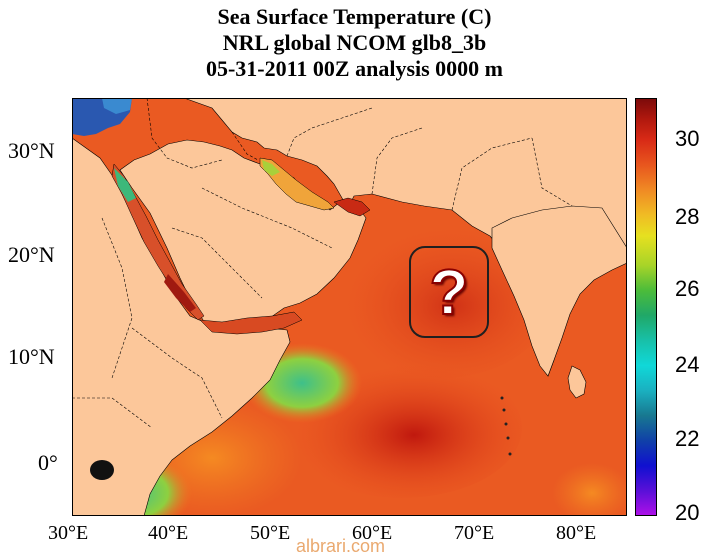  I want to click on cool-patch, so click(589, 489).